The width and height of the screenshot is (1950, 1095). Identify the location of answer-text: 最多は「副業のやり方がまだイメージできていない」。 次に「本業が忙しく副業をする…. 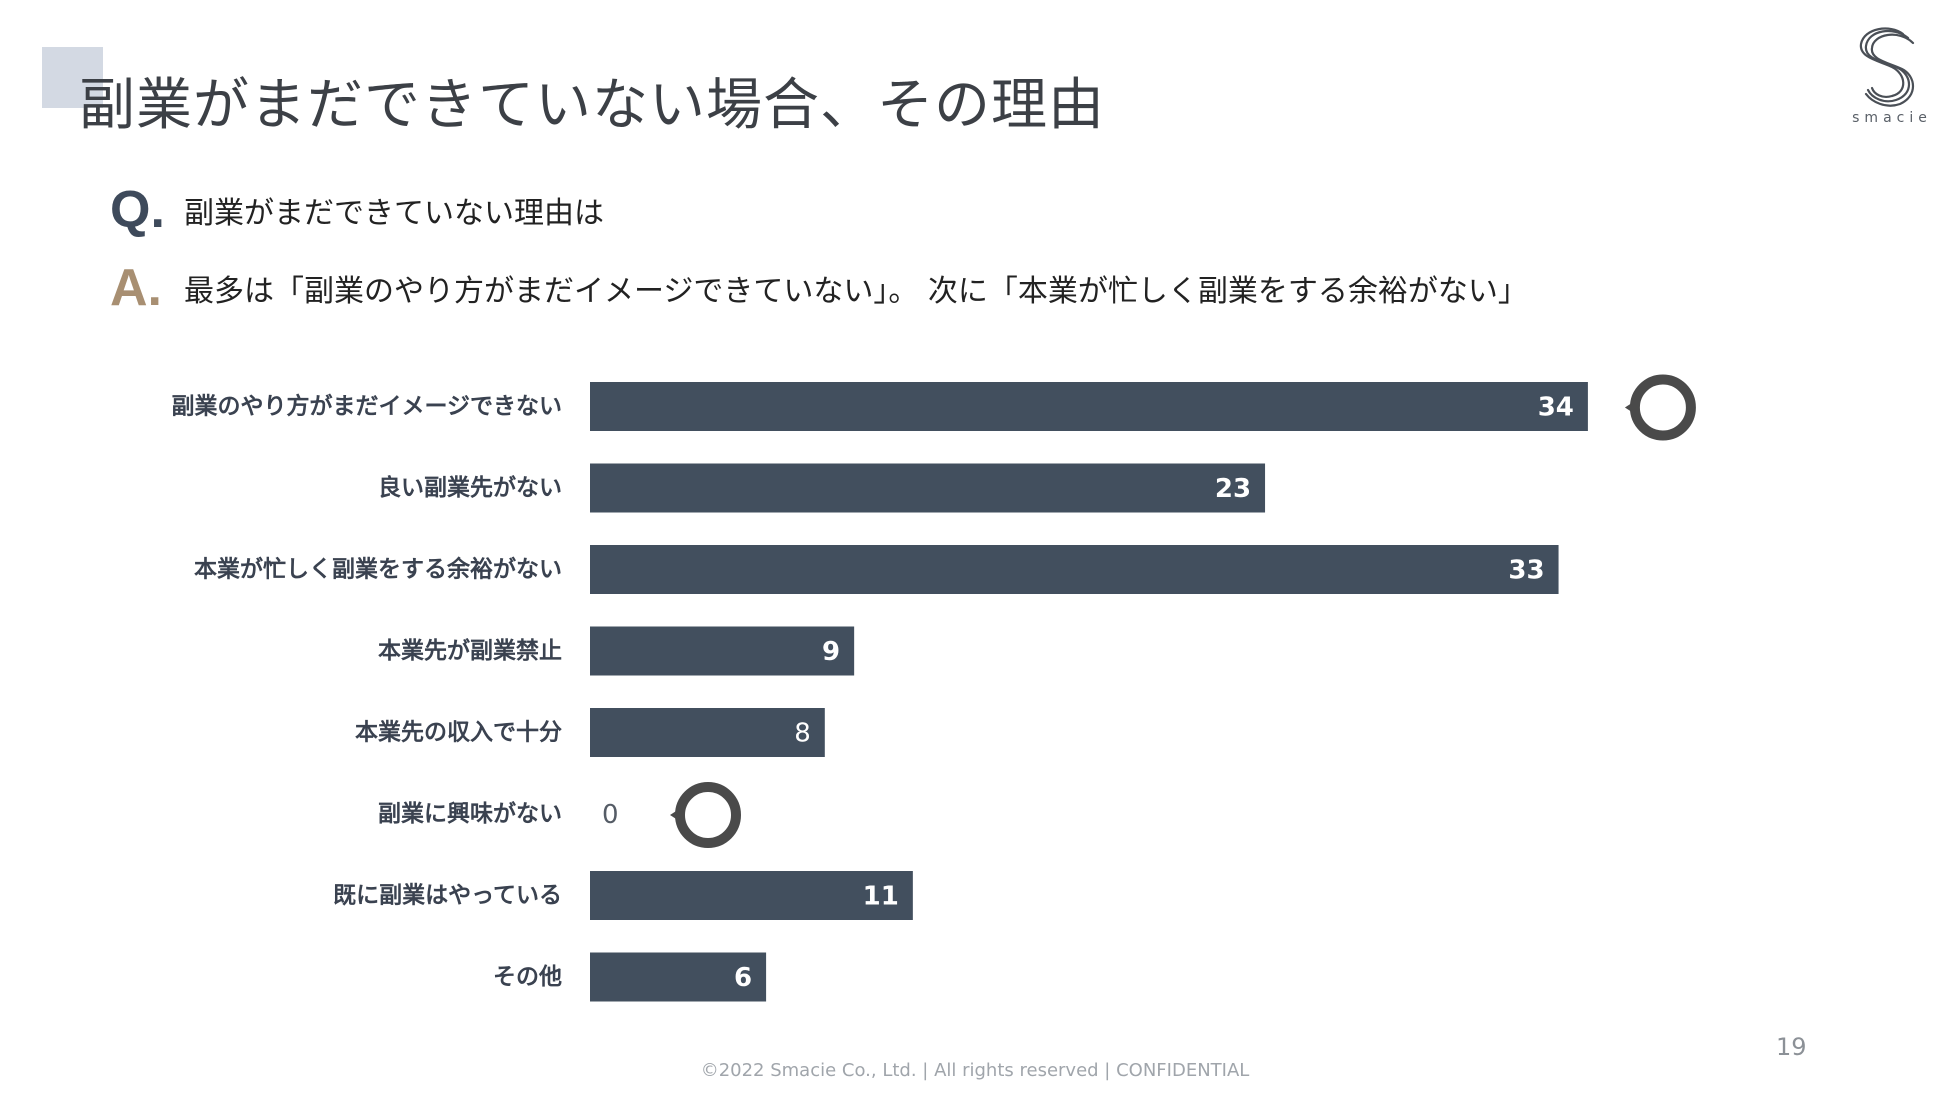
(856, 291).